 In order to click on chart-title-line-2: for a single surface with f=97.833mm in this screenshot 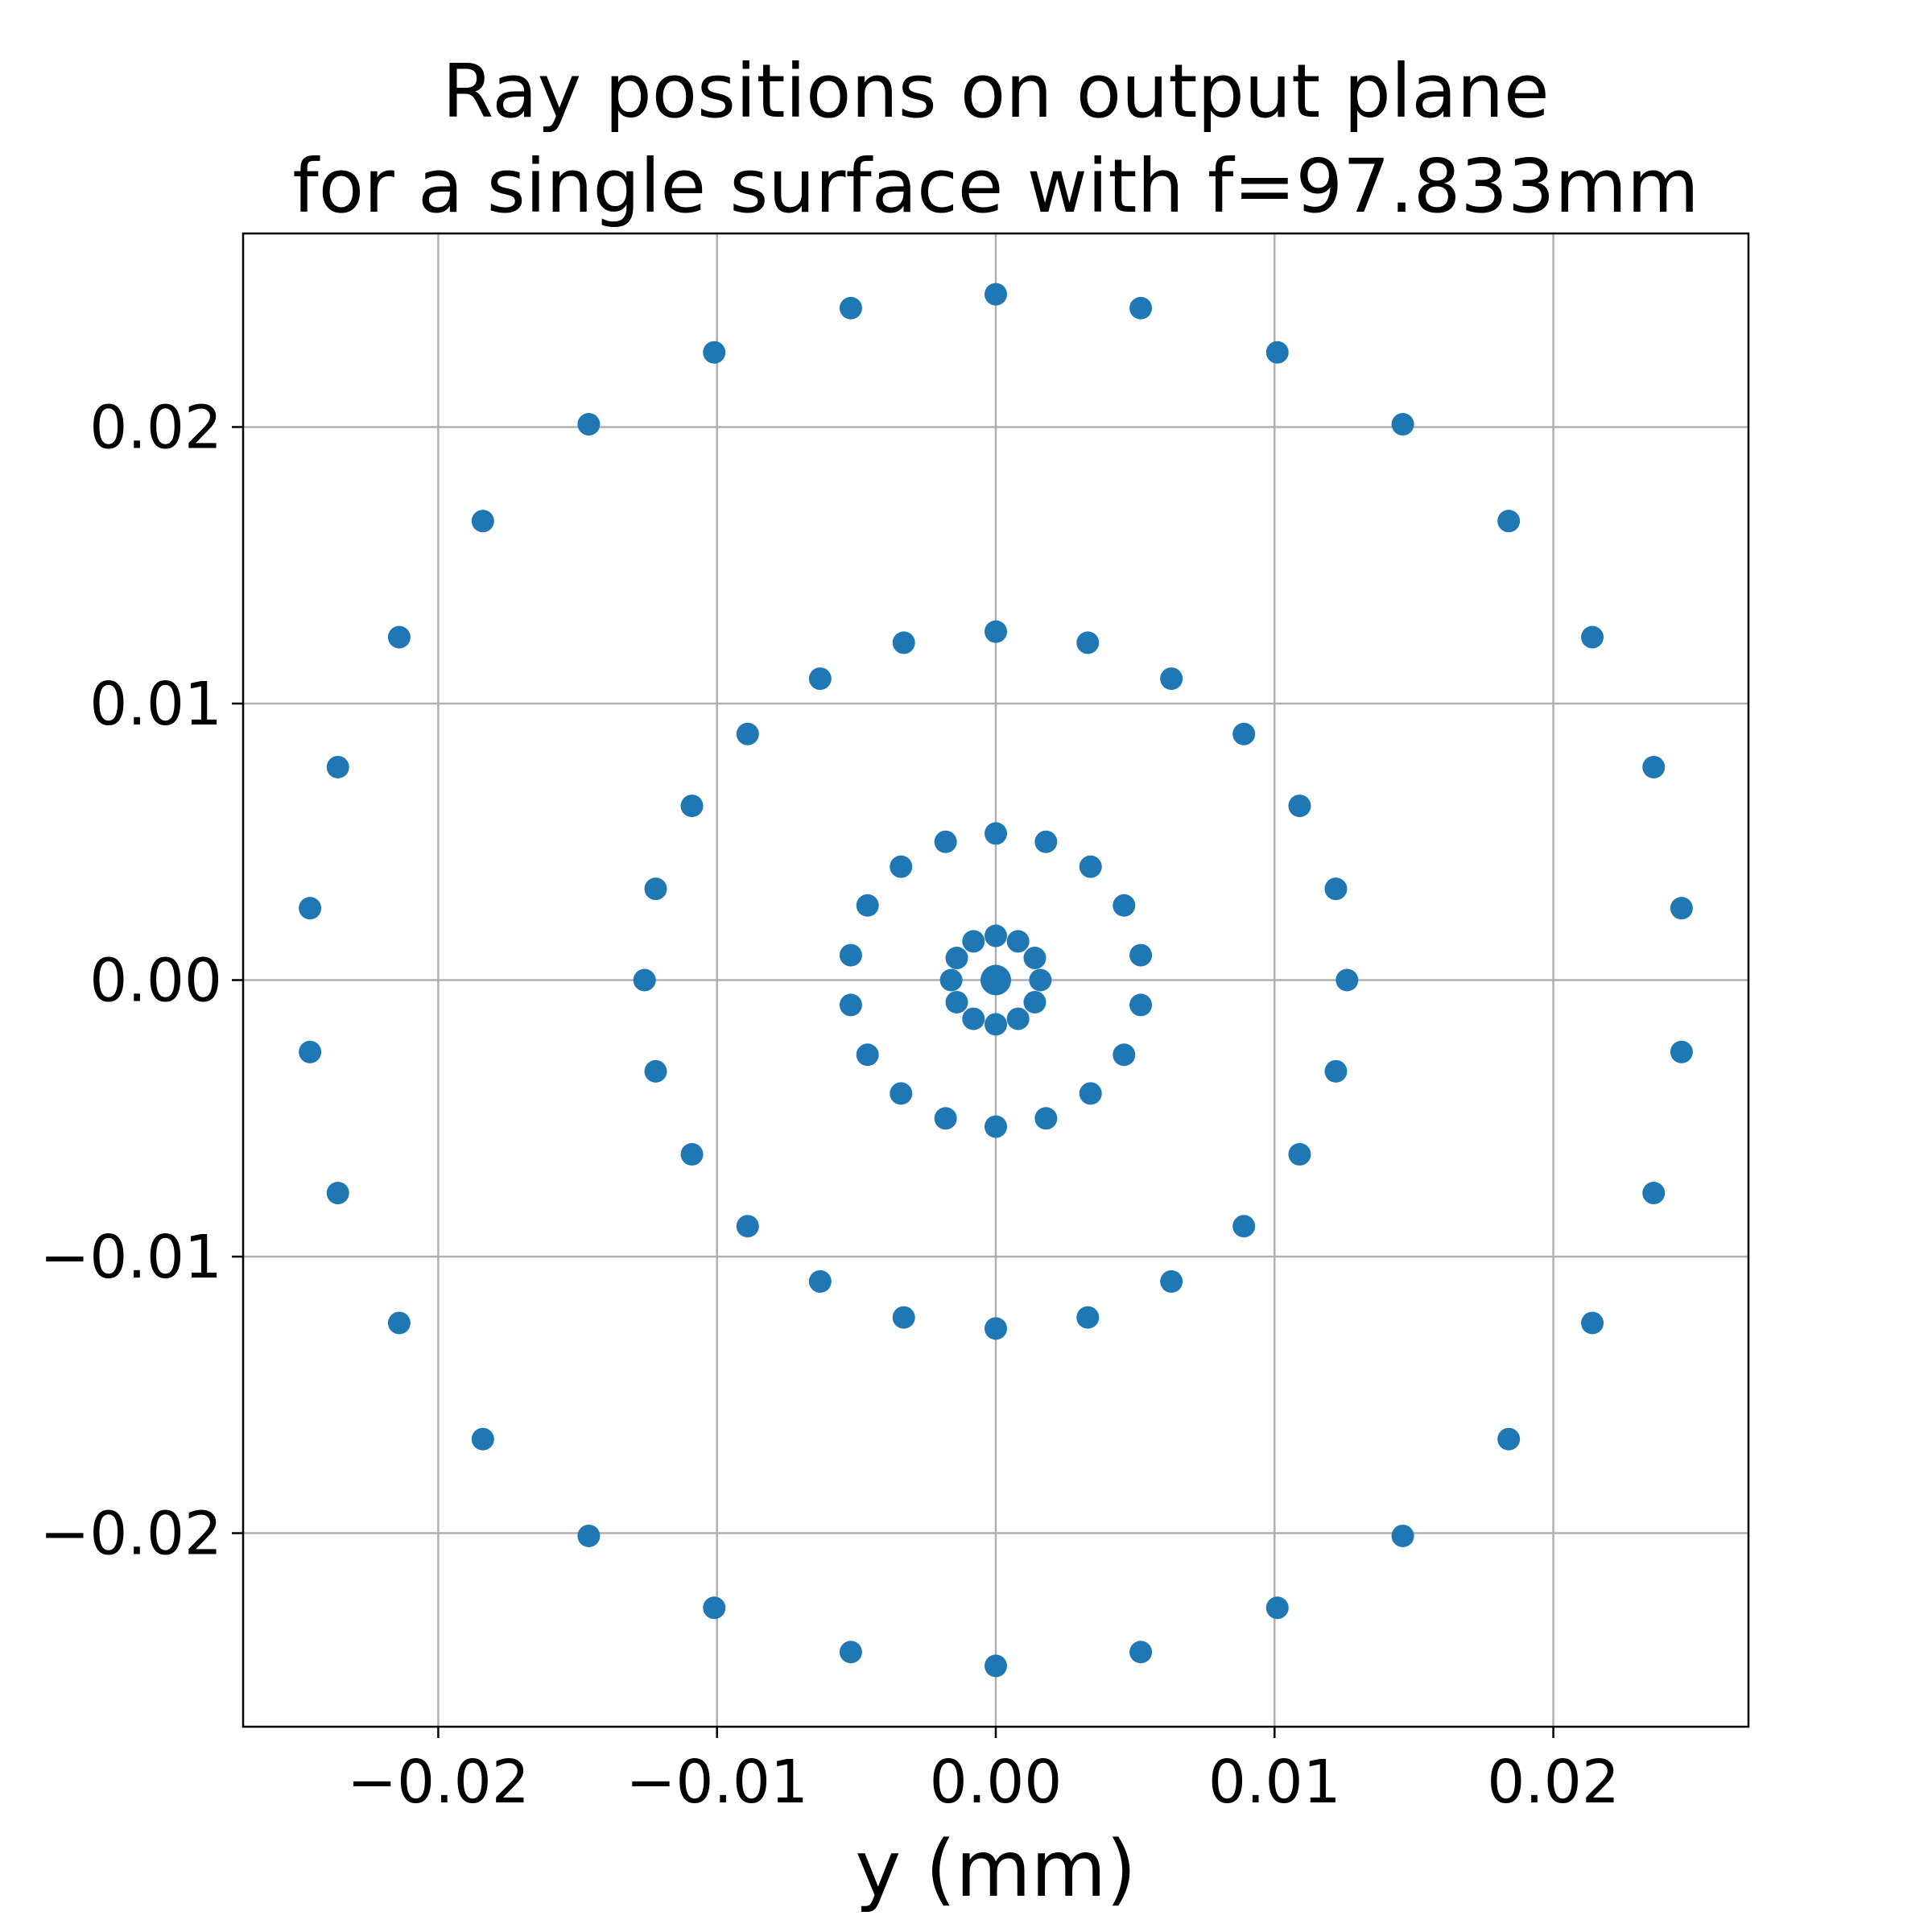, I will do `click(995, 186)`.